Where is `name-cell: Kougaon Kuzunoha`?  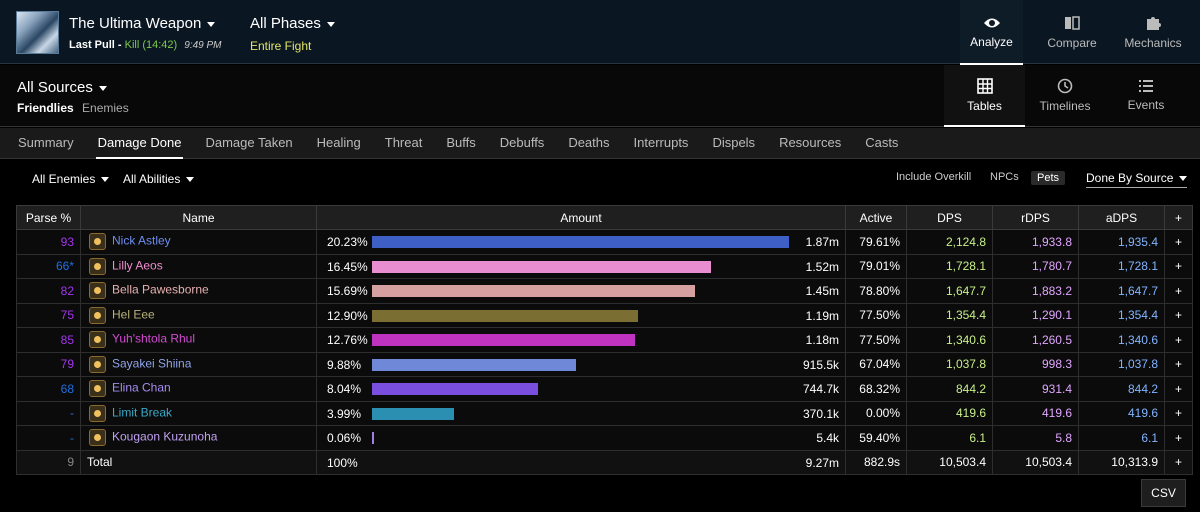
name-cell: Kougaon Kuzunoha is located at coordinates (198, 438).